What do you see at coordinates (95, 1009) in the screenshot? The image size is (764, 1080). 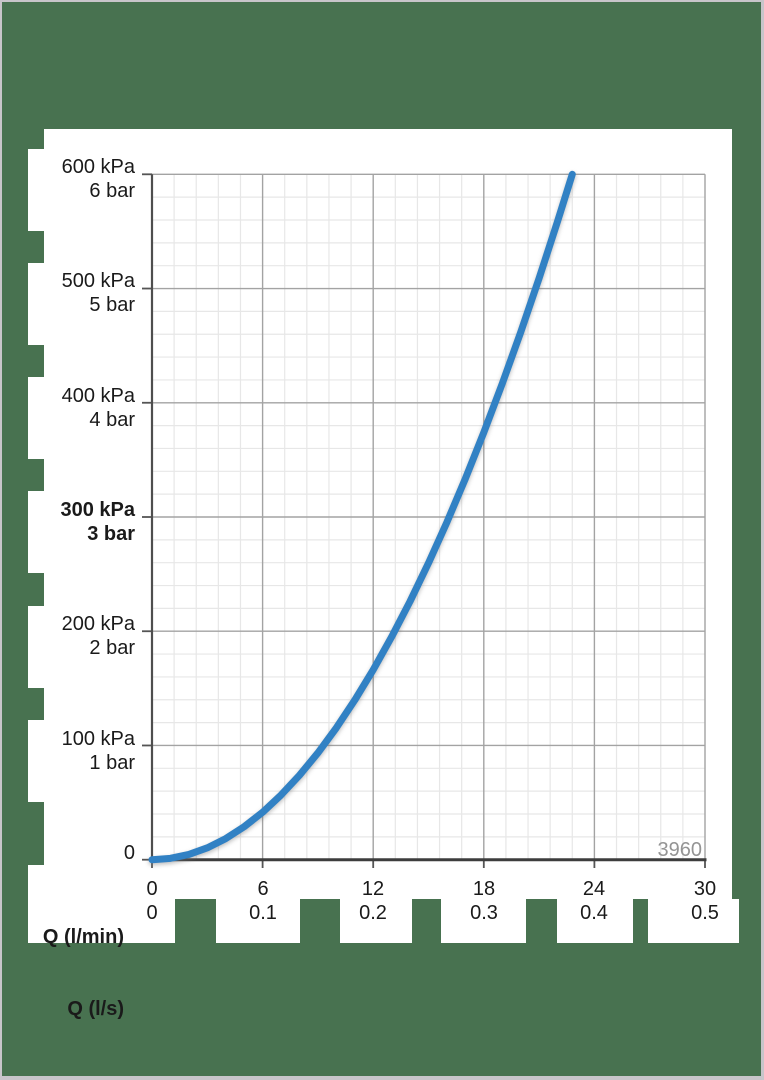 I see `x-axis-header-ls: Q (l/s)` at bounding box center [95, 1009].